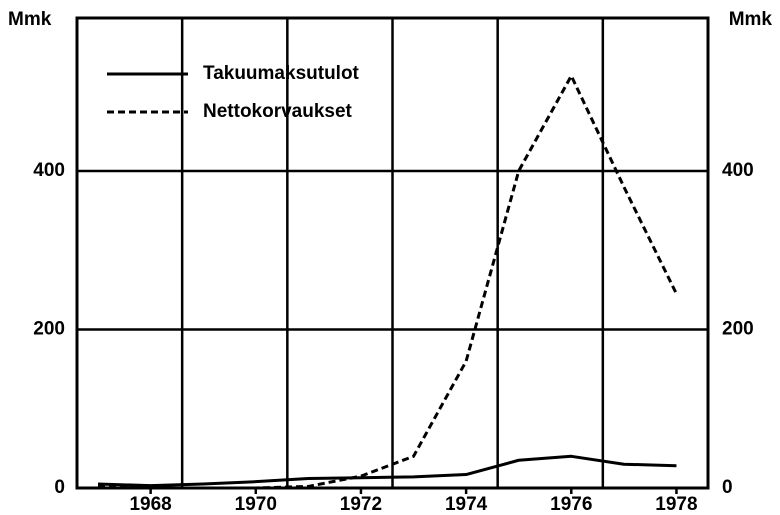 Image resolution: width=780 pixels, height=515 pixels. Describe the element at coordinates (751, 19) in the screenshot. I see `y2-axis-label: Mmk` at that location.